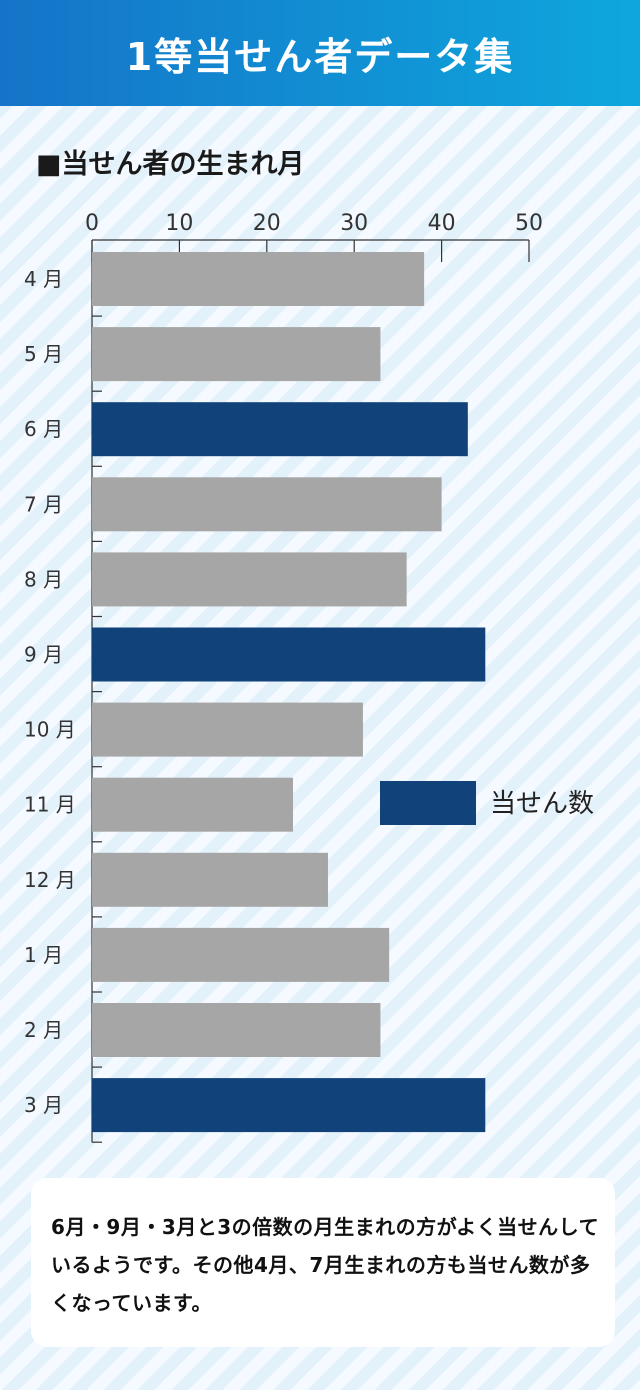 The width and height of the screenshot is (640, 1390). I want to click on category-label: 9 月, so click(43, 655).